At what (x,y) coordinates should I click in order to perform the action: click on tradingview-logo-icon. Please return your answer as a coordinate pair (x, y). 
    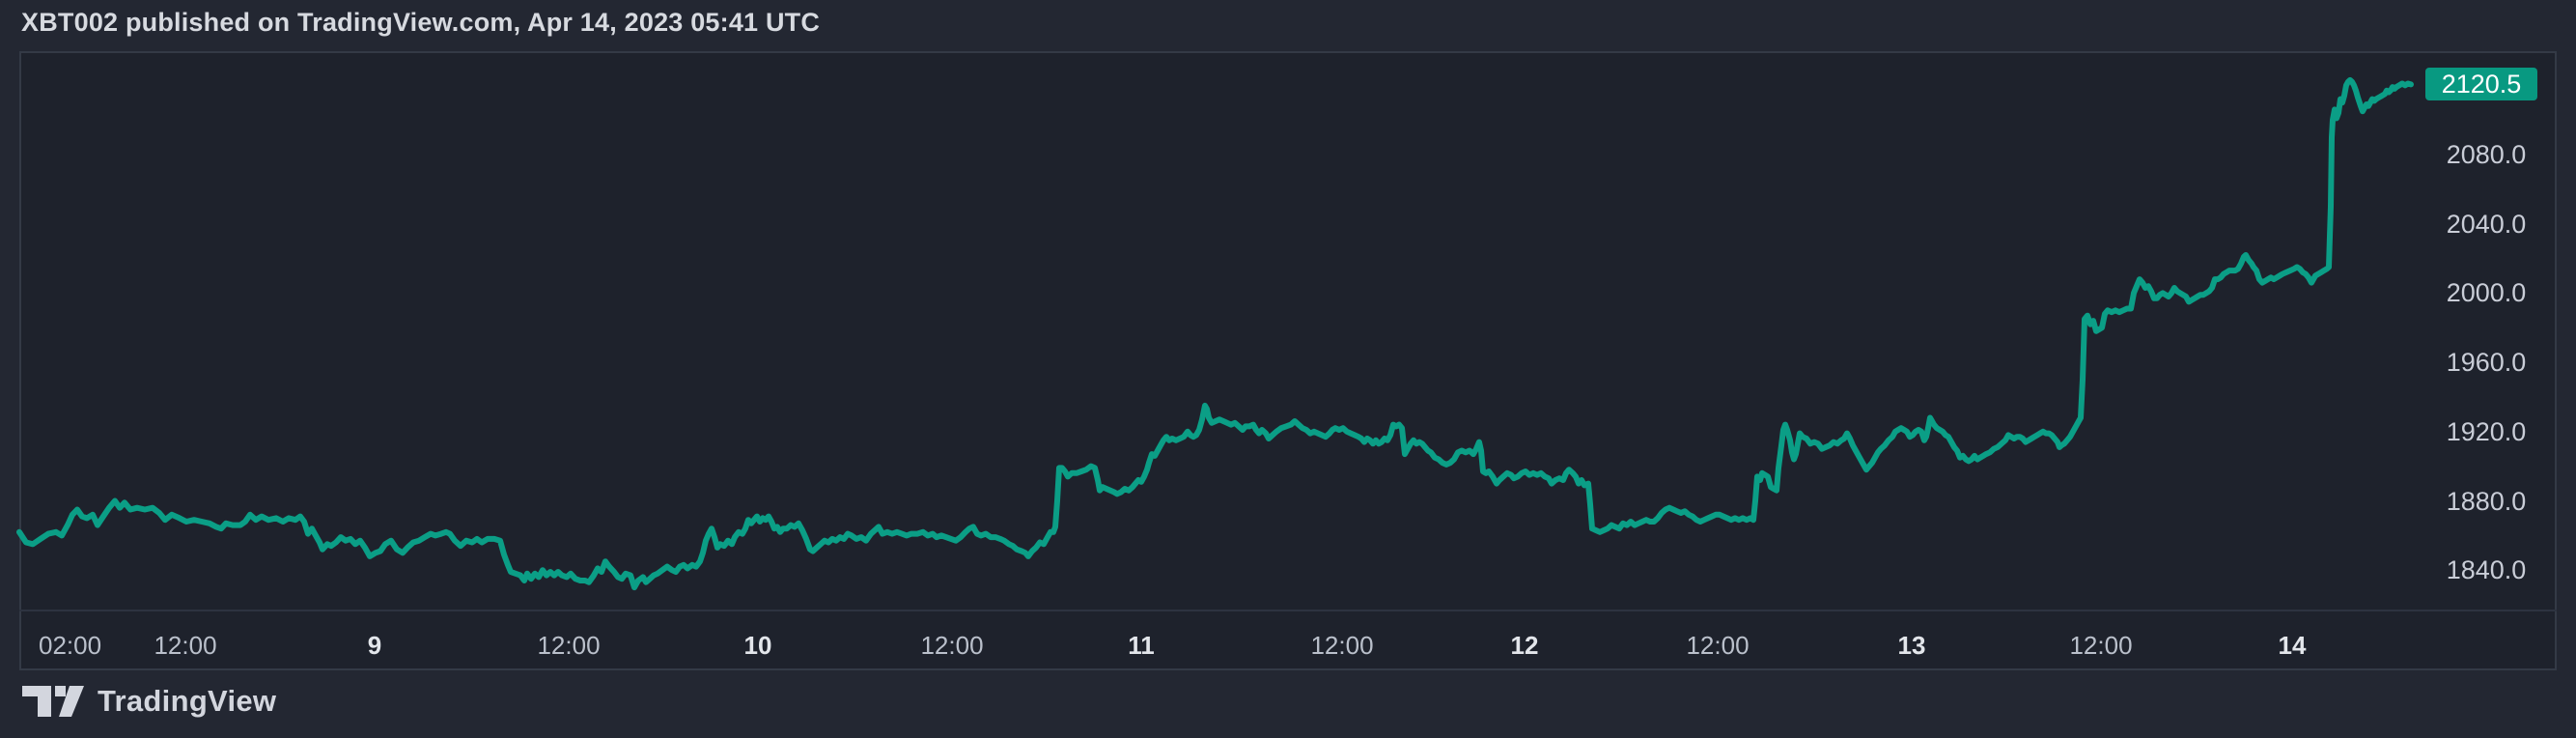
    Looking at the image, I should click on (53, 702).